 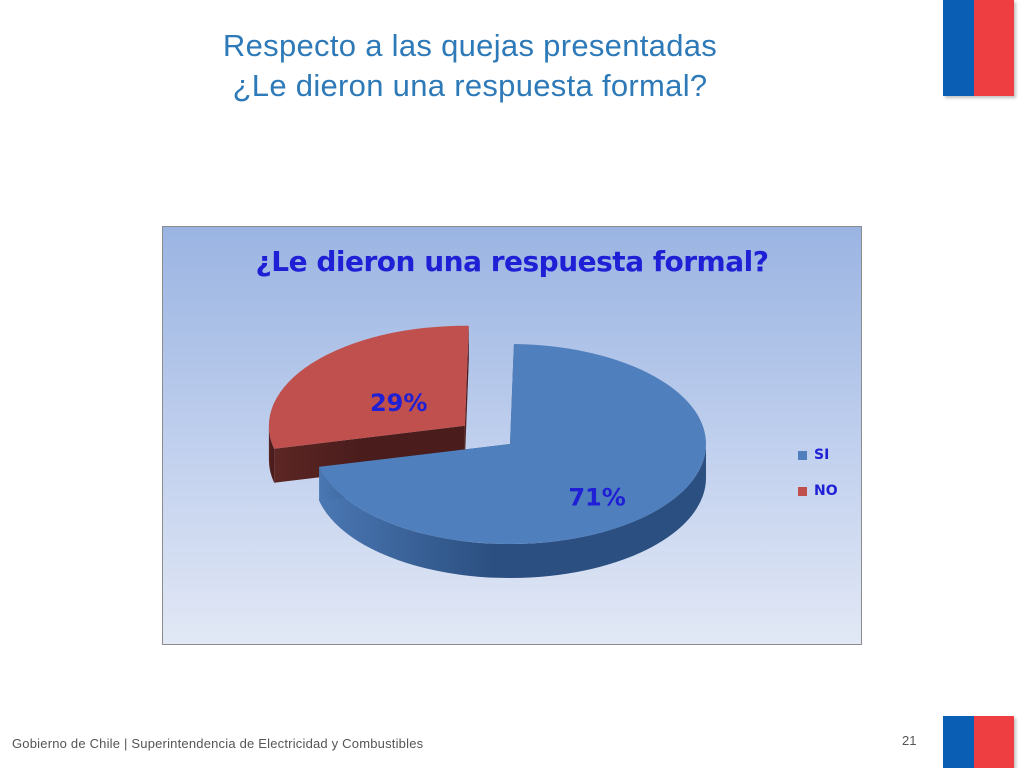 I want to click on legend-item-si: SI, so click(x=818, y=455).